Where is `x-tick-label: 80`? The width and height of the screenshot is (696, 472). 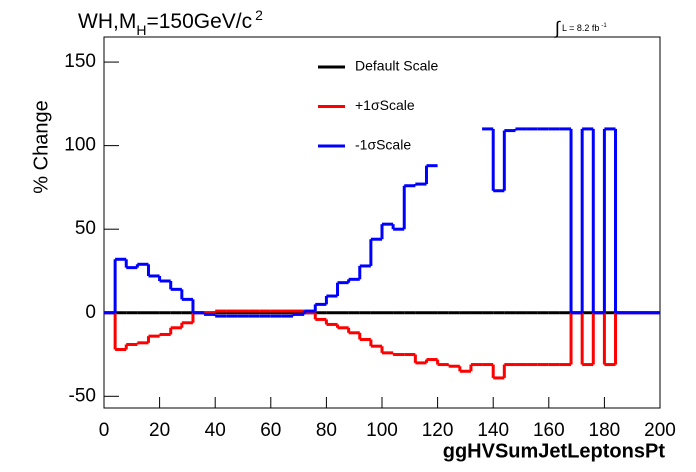
x-tick-label: 80 is located at coordinates (326, 430).